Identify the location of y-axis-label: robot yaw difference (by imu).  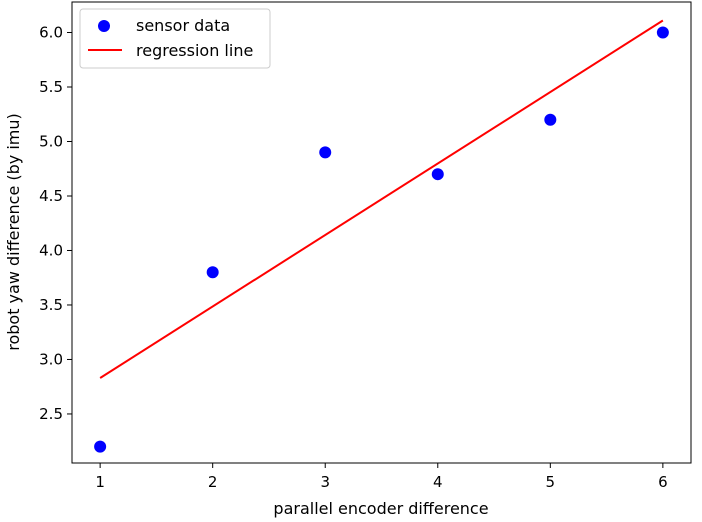
(13, 232).